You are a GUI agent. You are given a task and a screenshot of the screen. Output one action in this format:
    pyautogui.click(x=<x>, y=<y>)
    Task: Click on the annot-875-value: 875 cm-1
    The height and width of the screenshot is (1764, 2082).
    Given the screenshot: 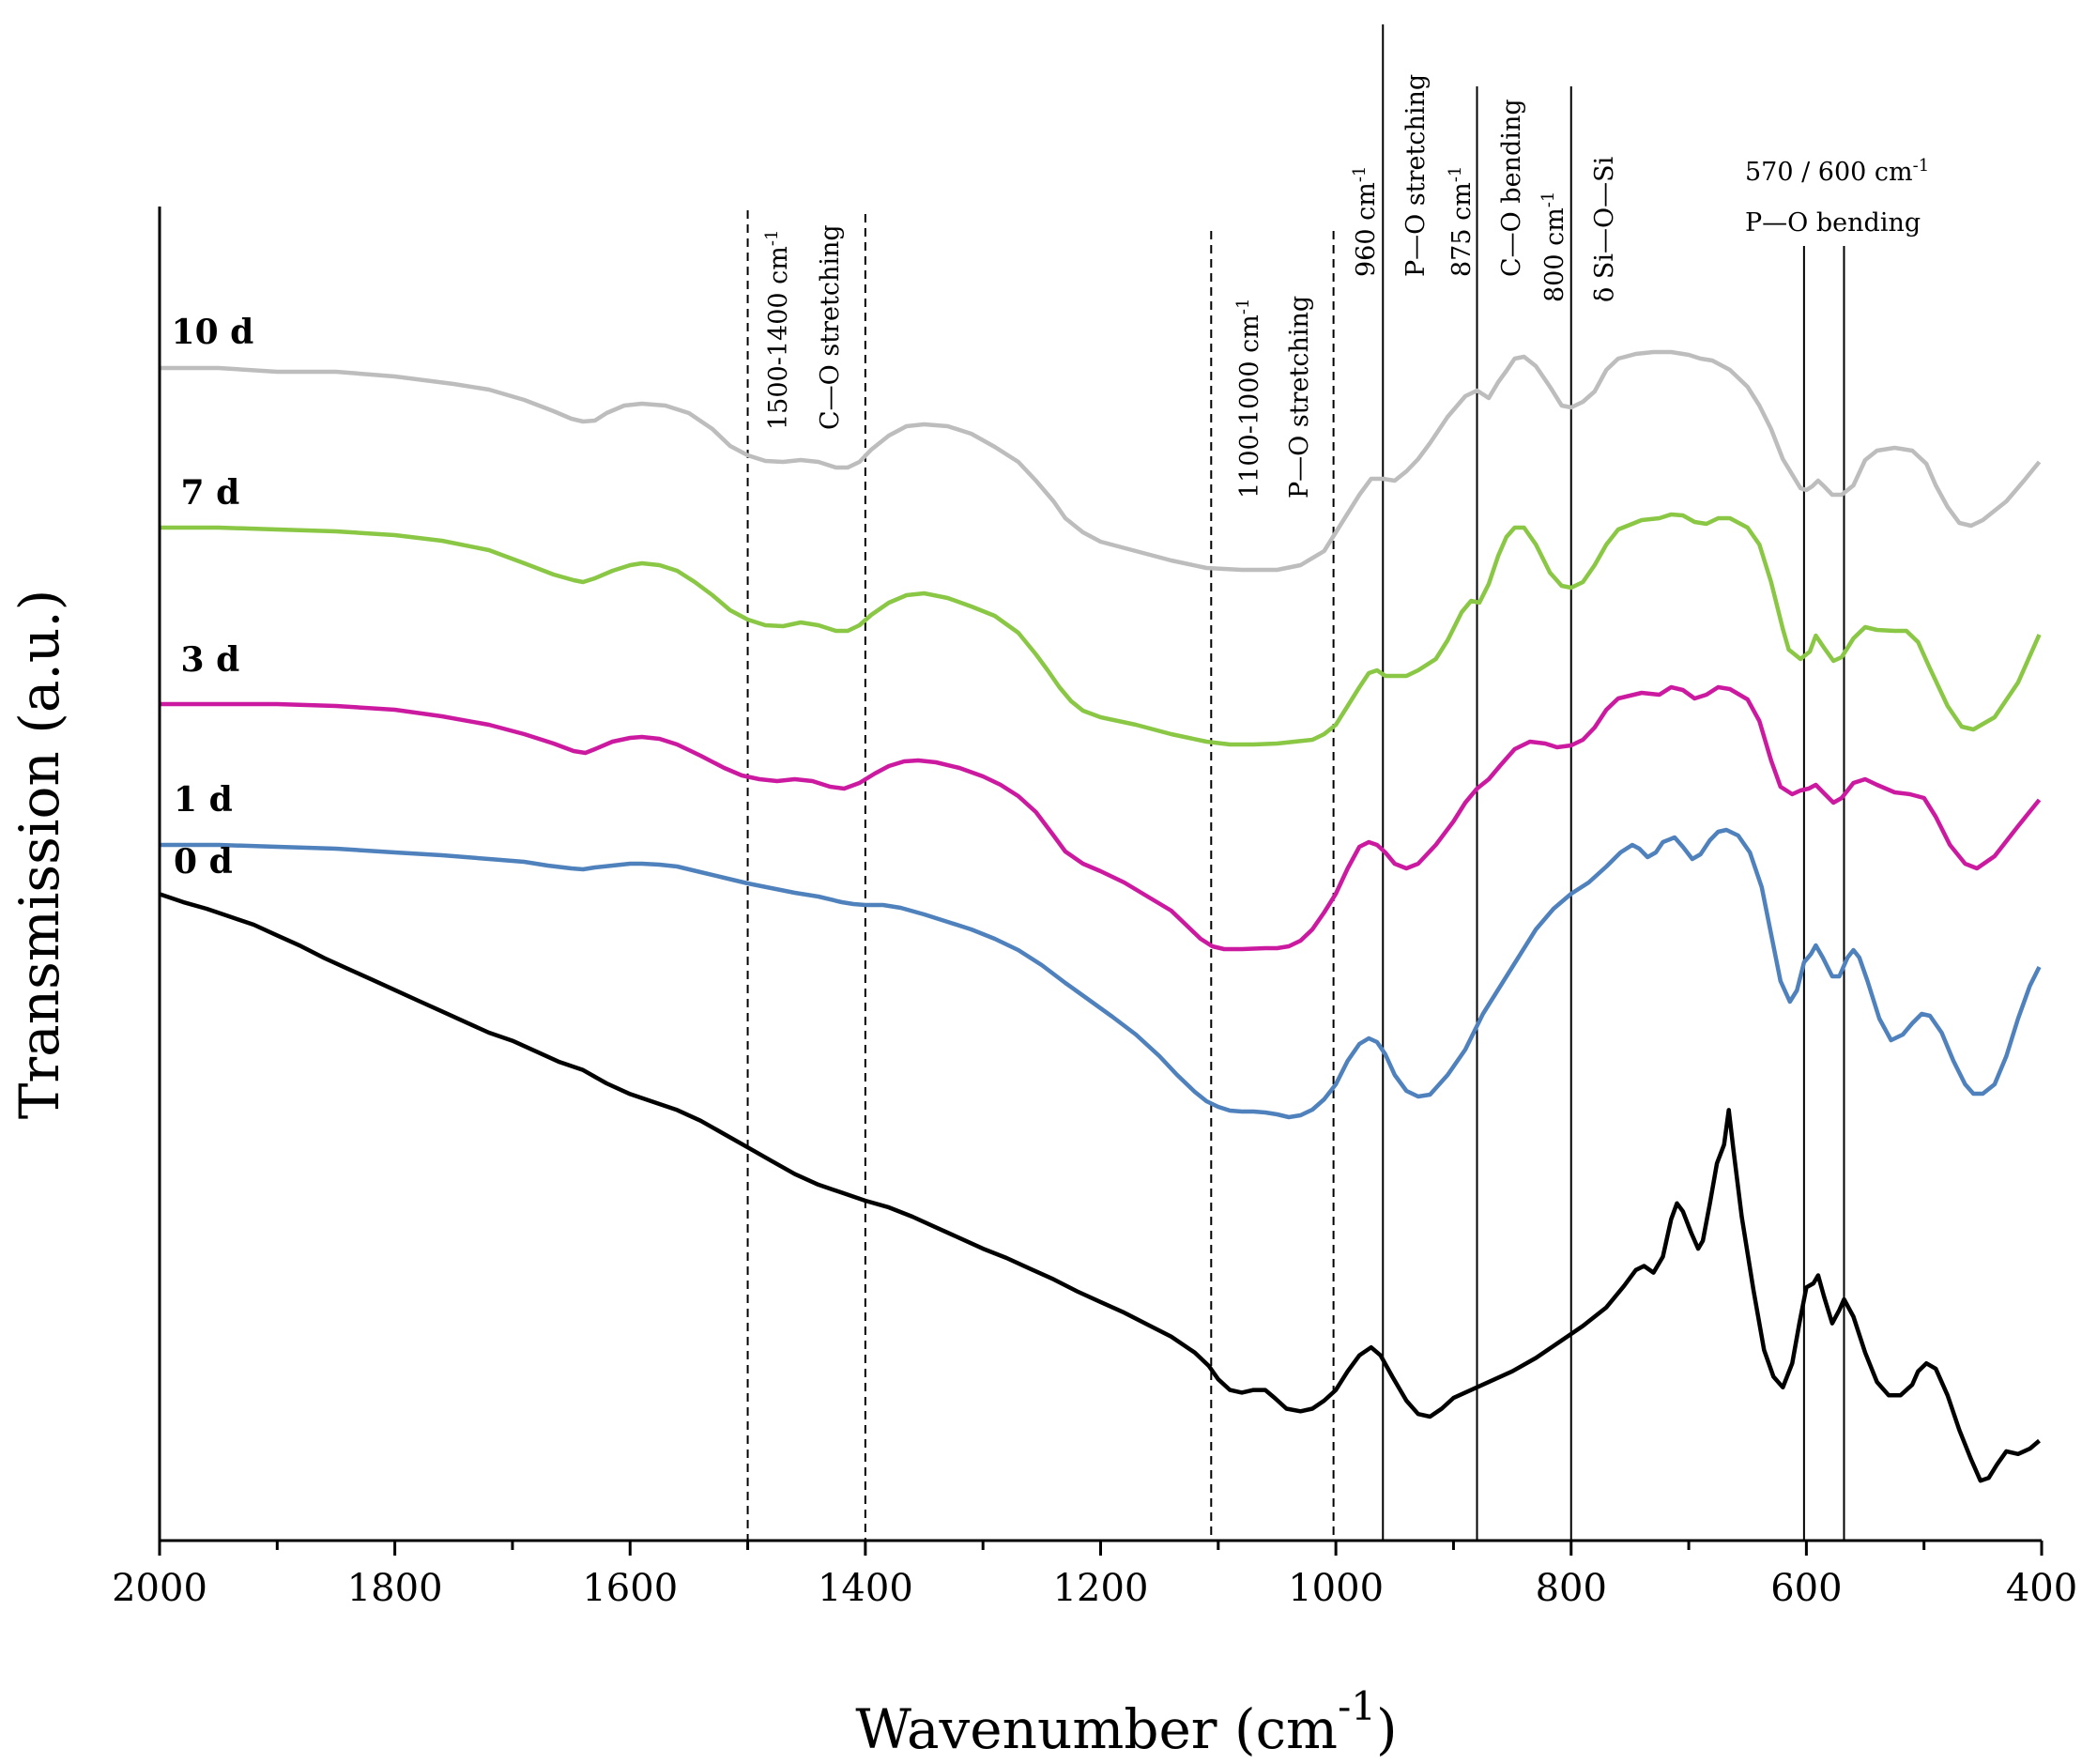 What is the action you would take?
    pyautogui.click(x=1462, y=222)
    